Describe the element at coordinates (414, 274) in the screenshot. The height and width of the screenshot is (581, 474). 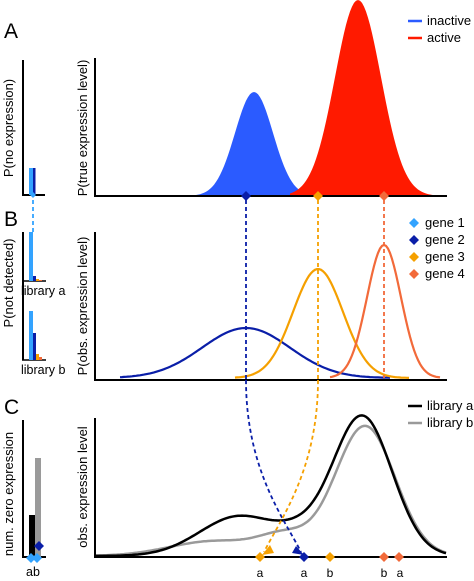
I see `legend-marker-gene4` at that location.